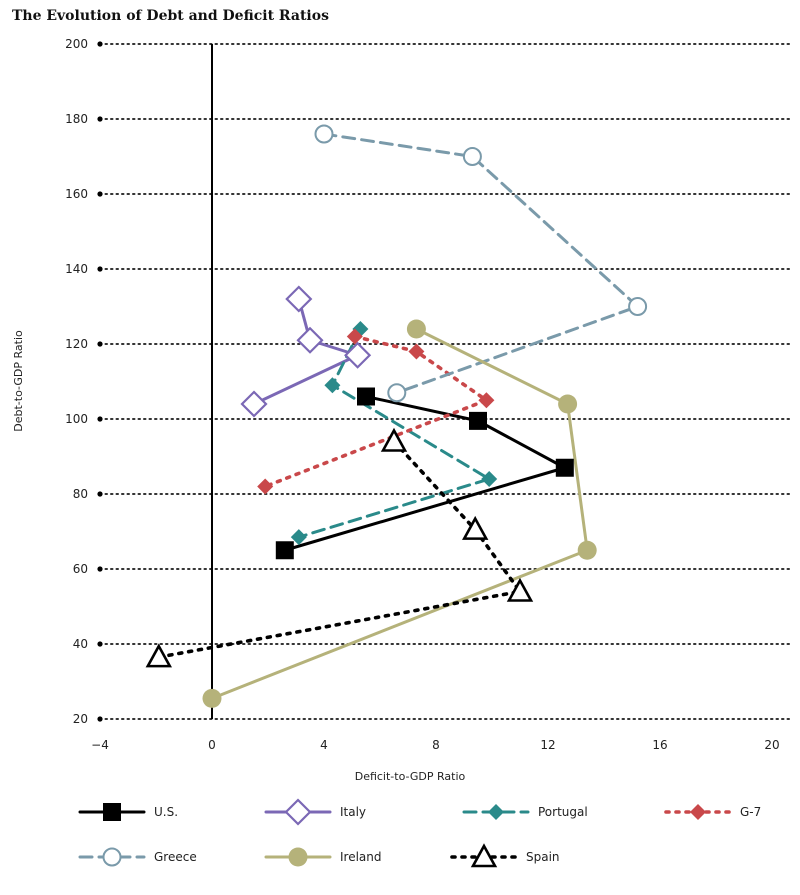 Image resolution: width=800 pixels, height=895 pixels. I want to click on y-axis-label: Debt-to-GDP Ratio, so click(18, 381).